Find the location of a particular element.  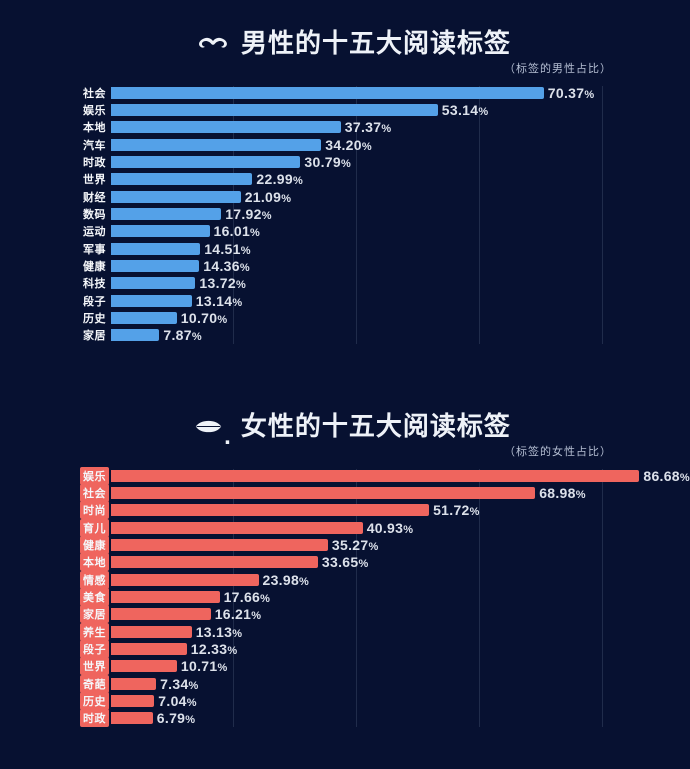

category-label: 健康 is located at coordinates (94, 545).